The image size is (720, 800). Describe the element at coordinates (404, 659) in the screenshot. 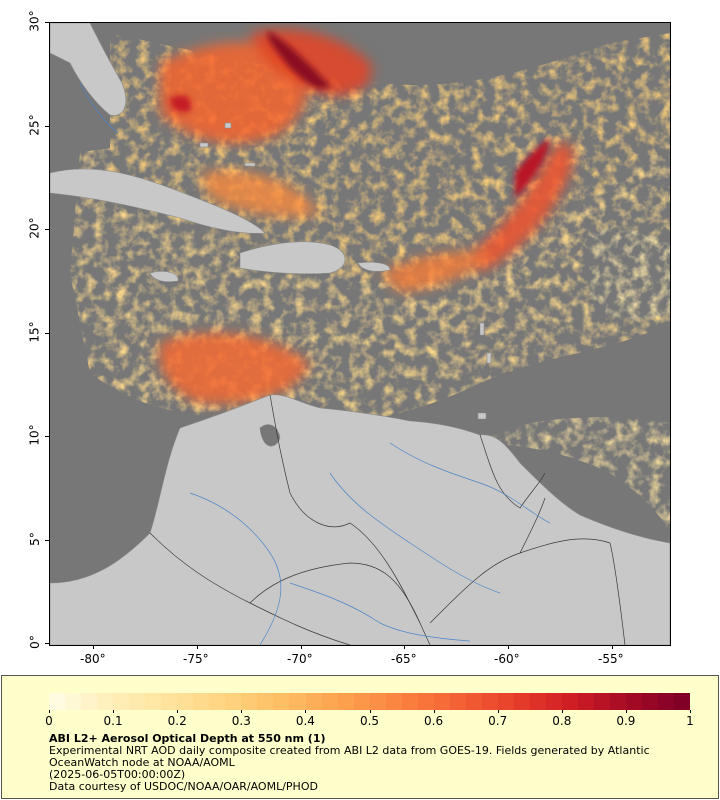

I see `lon-label-65: -65°` at that location.